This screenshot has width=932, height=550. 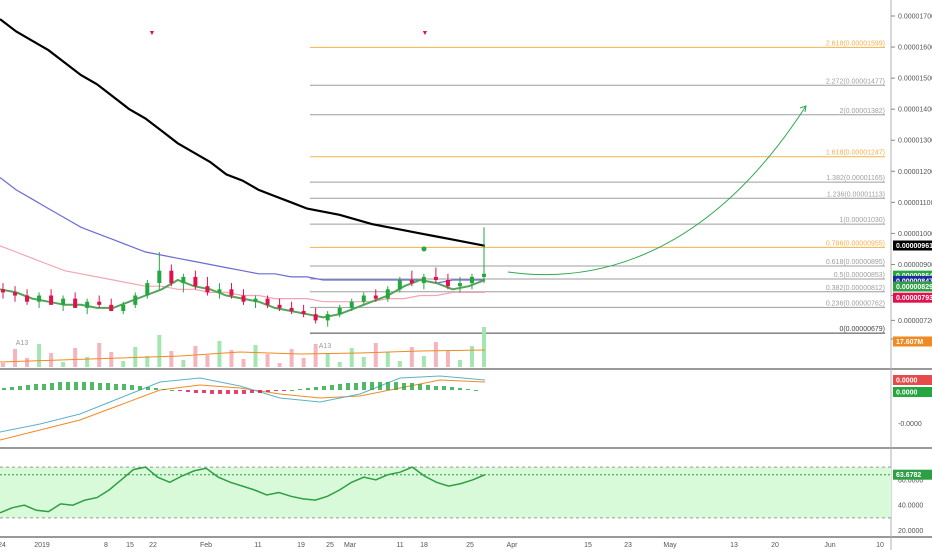 I want to click on rsi-tag-label: 63.6782, so click(x=908, y=475).